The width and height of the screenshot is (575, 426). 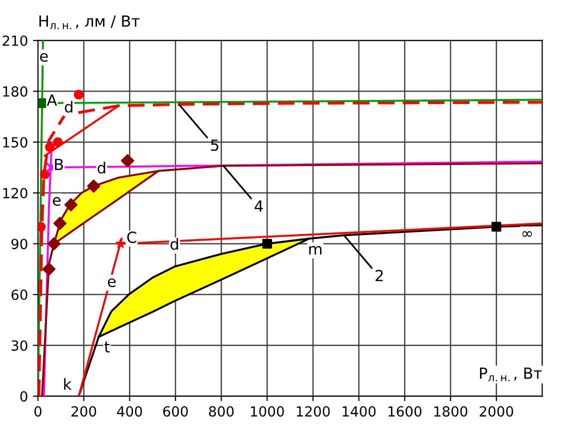 What do you see at coordinates (129, 411) in the screenshot?
I see `x-tick-label: 400` at bounding box center [129, 411].